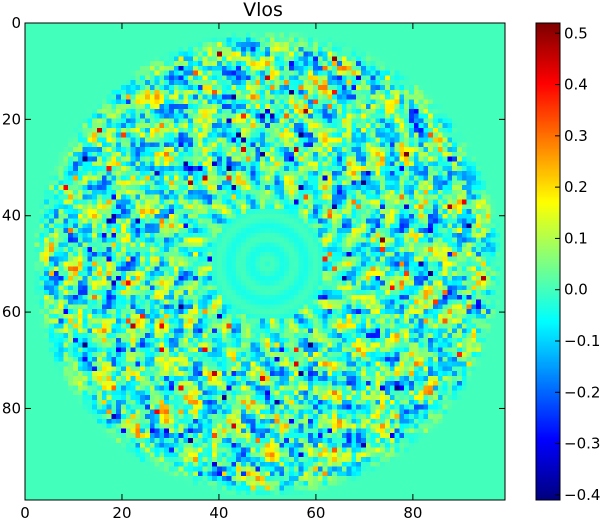 This screenshot has height=519, width=603. I want to click on colorbar-tick-label: 0.2, so click(576, 187).